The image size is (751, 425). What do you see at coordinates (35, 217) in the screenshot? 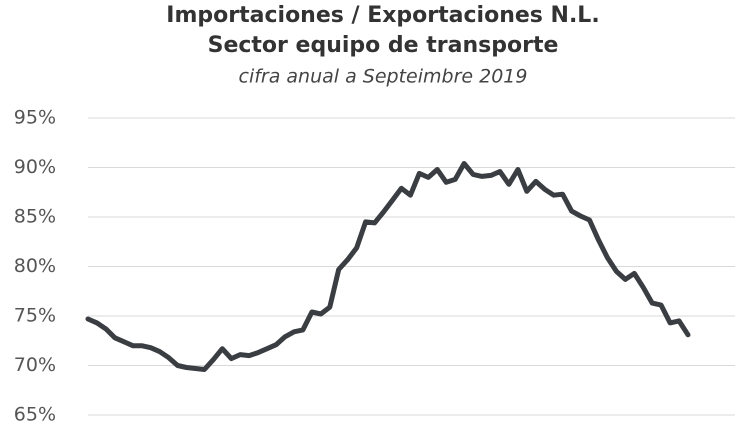
I see `y-tick-label: 85%` at bounding box center [35, 217].